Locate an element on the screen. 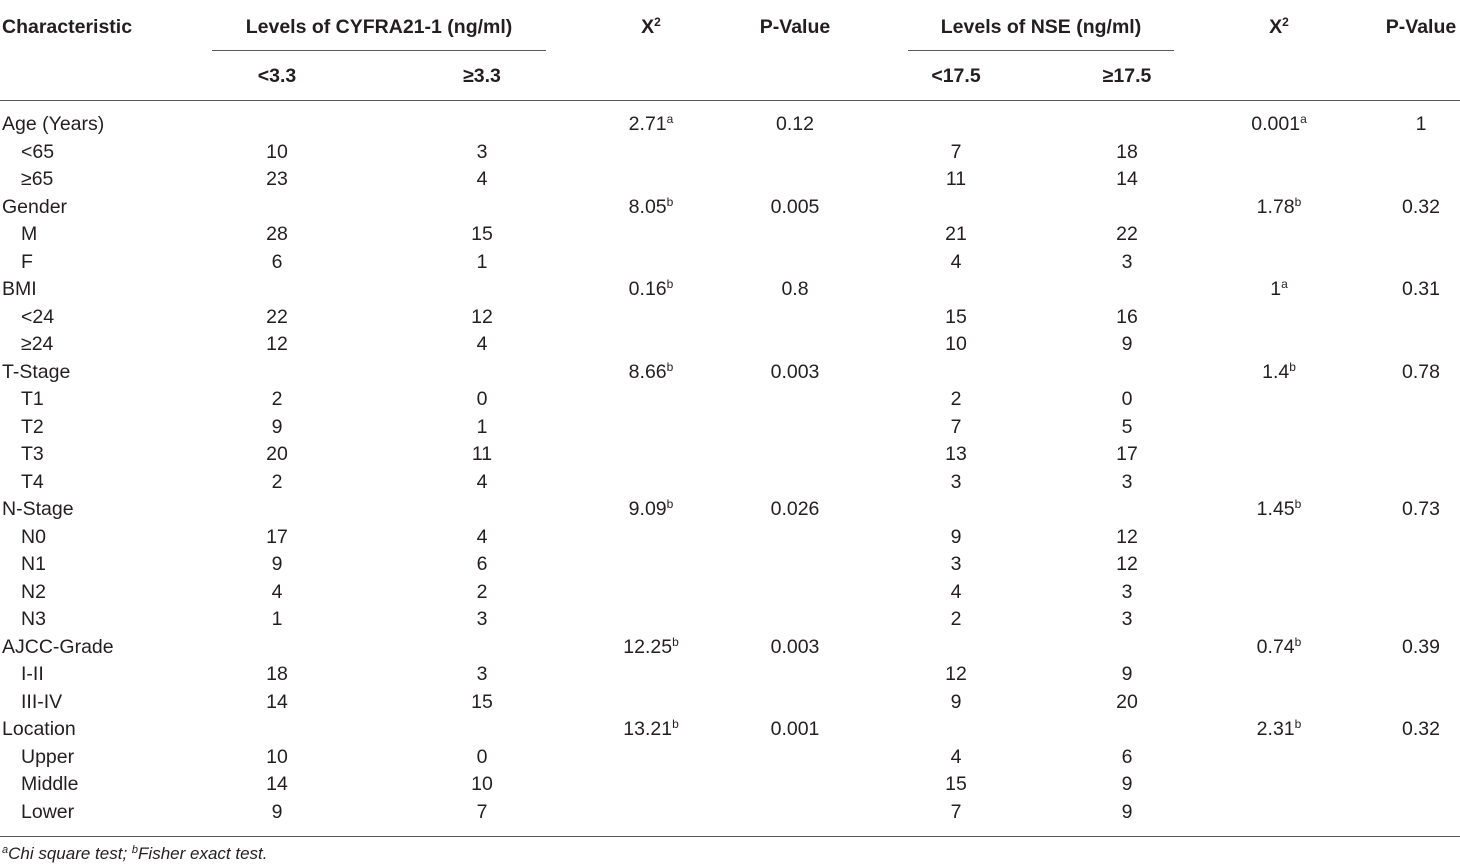 Image resolution: width=1460 pixels, height=867 pixels. table-row: I-II 18 3 12 9 is located at coordinates (730, 675).